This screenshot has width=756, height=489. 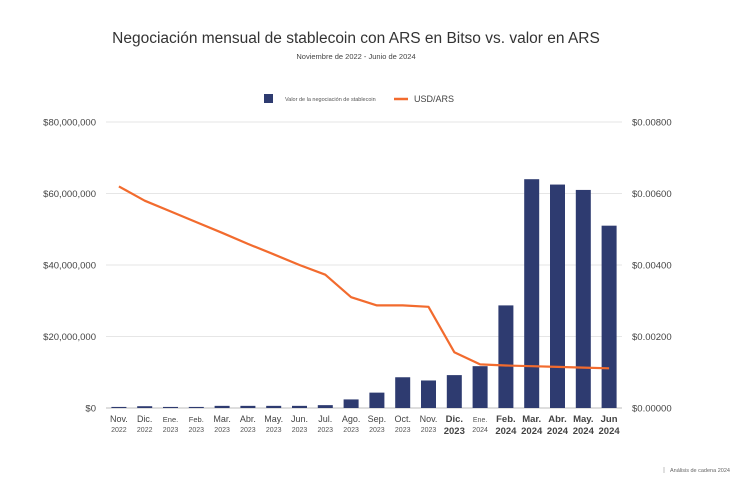 I want to click on left-tick-label: $20,000,000, so click(x=69, y=337).